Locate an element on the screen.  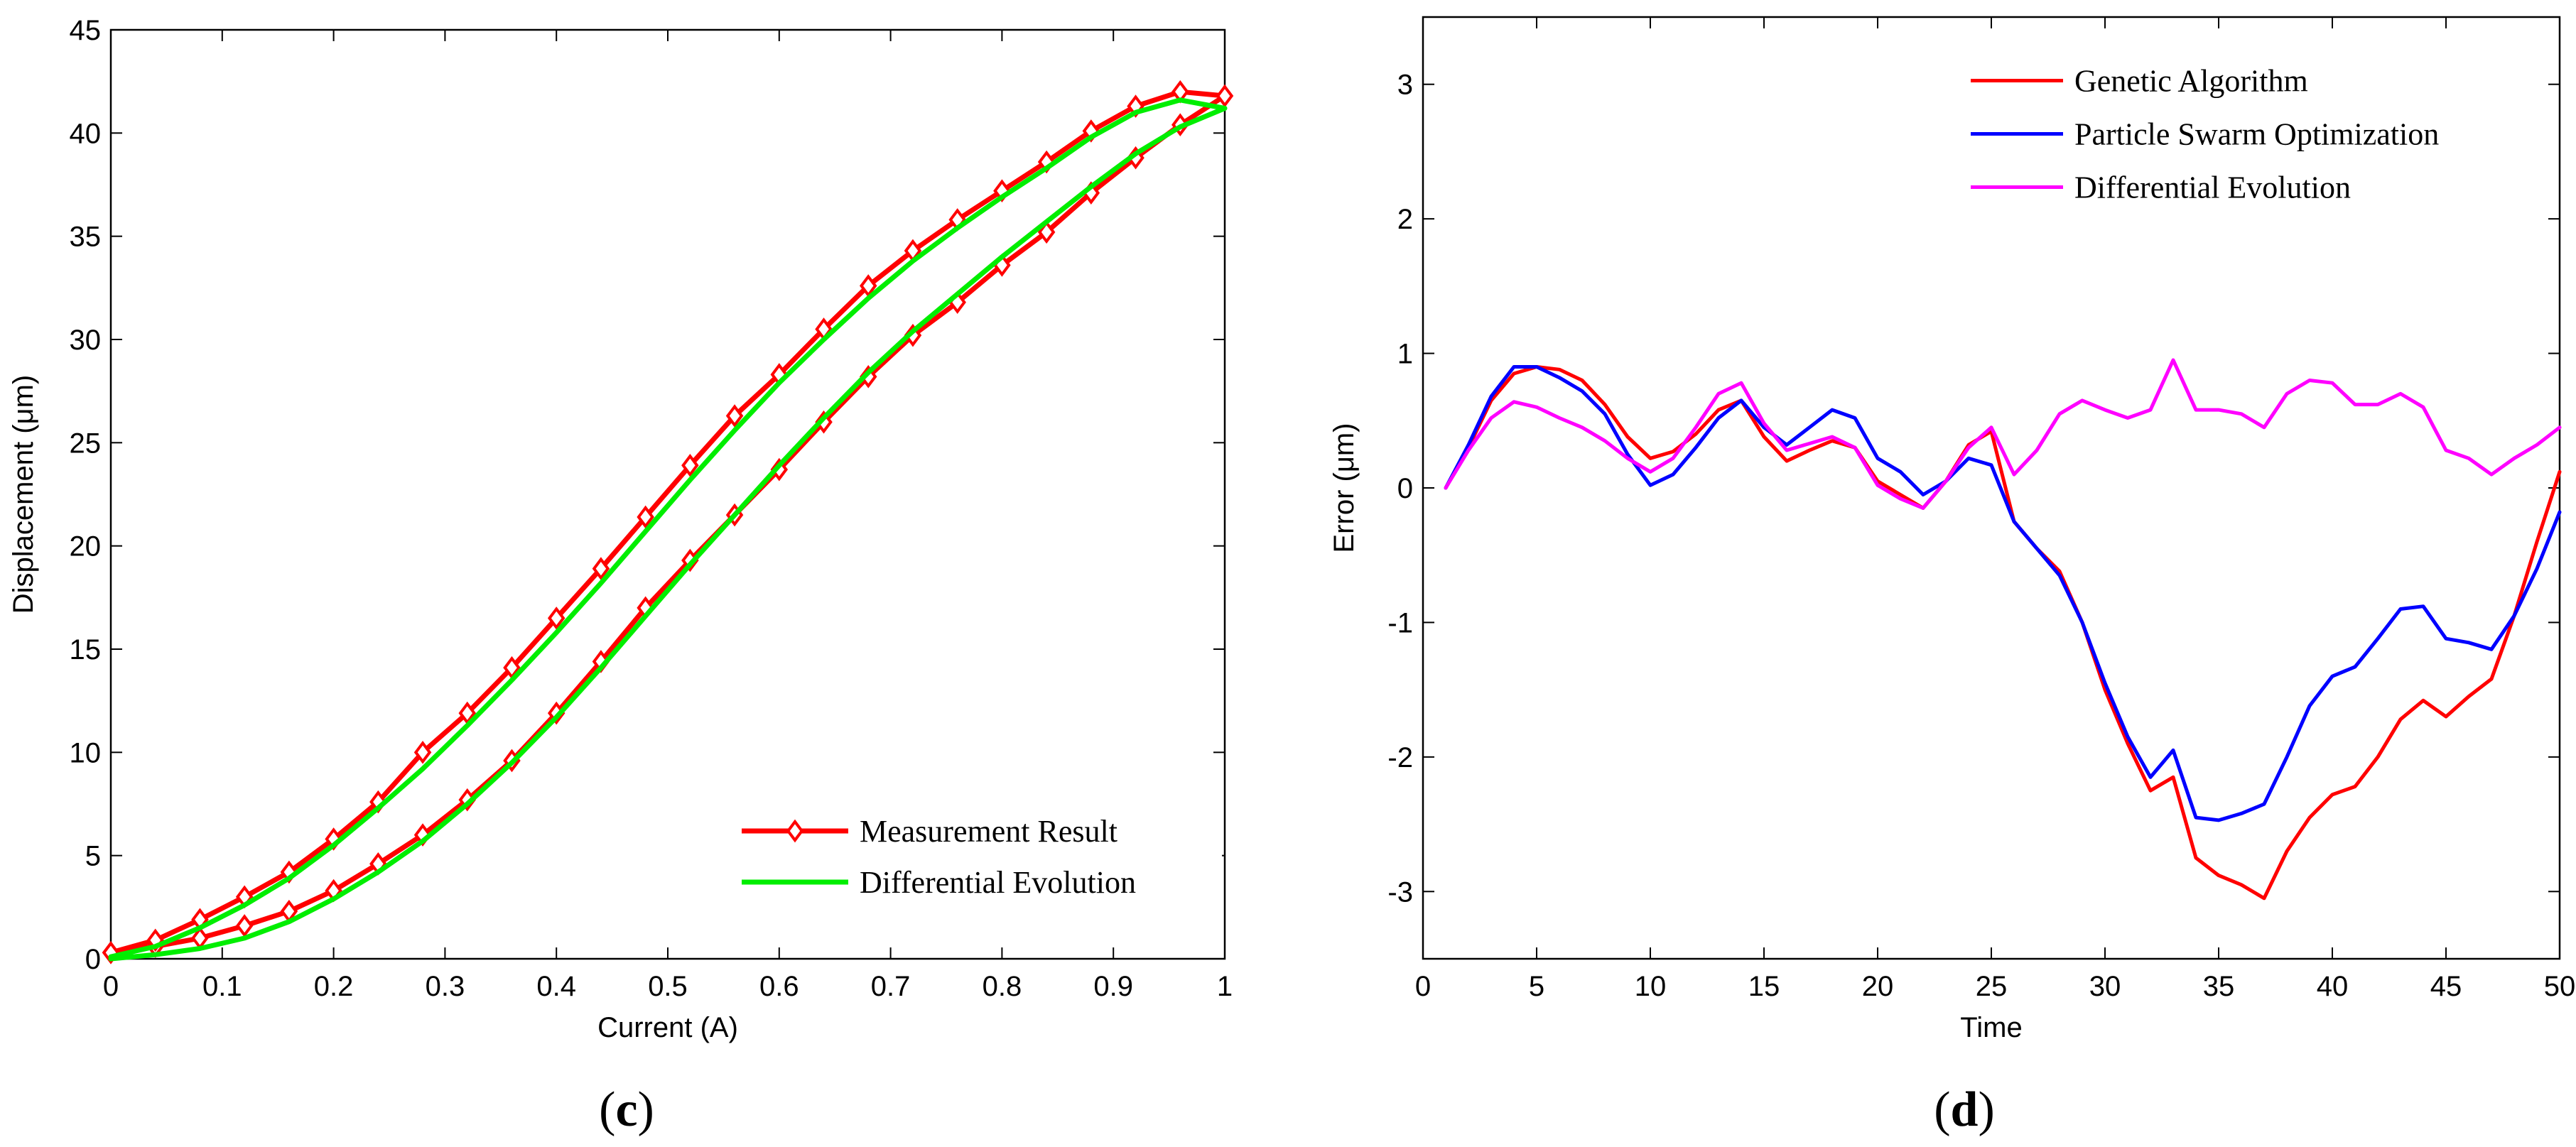
y-axis-label: Displacement (μm) is located at coordinates (23, 494).